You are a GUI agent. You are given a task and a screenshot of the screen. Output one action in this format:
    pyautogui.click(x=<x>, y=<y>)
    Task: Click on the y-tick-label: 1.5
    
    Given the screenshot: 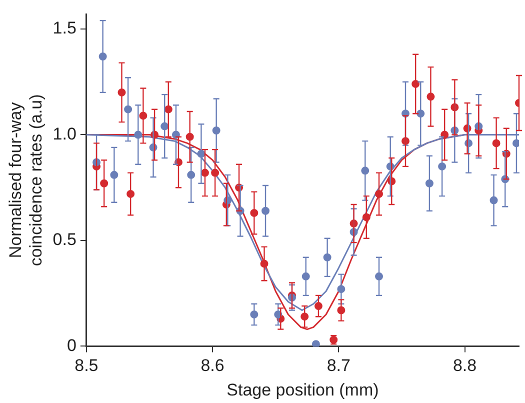 What is the action you would take?
    pyautogui.click(x=64, y=28)
    